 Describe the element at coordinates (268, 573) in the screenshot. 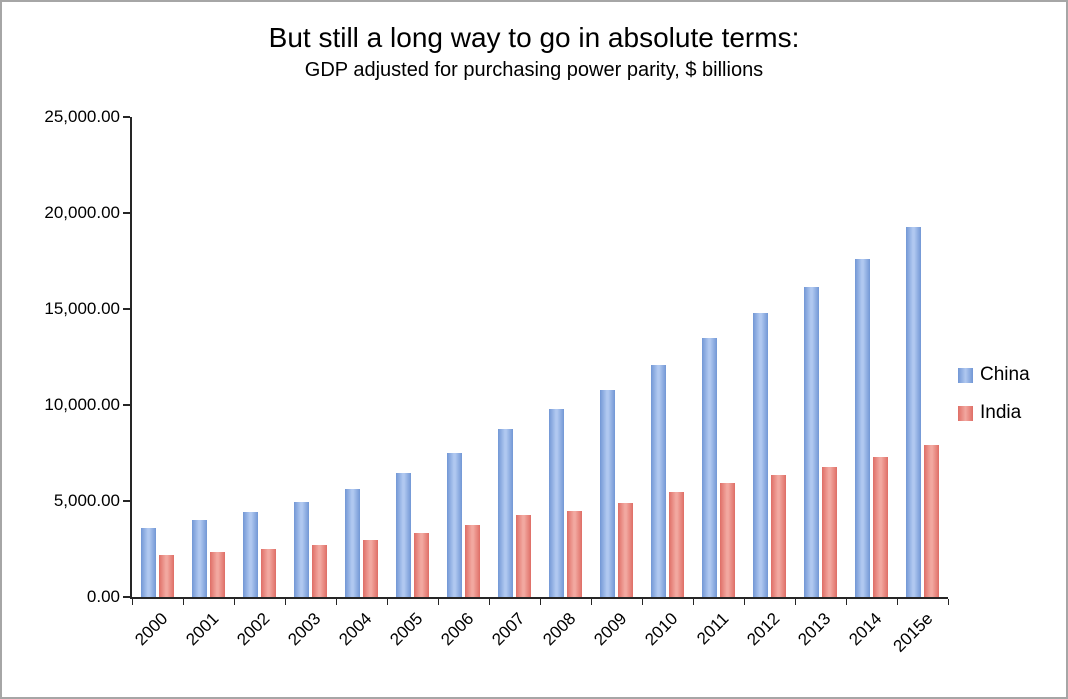

I see `bar-india-2002` at that location.